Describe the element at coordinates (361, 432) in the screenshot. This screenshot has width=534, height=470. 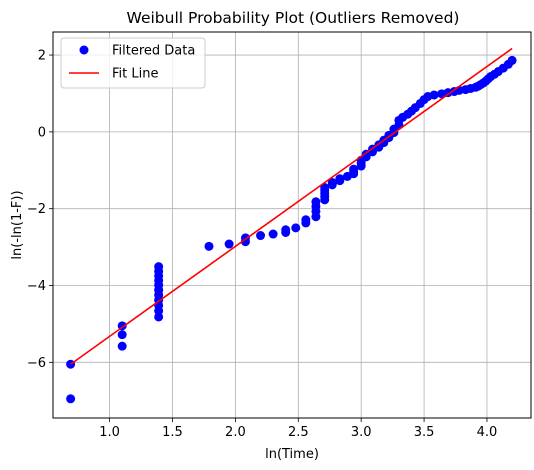
I see `x-tick-label: 3.0` at that location.